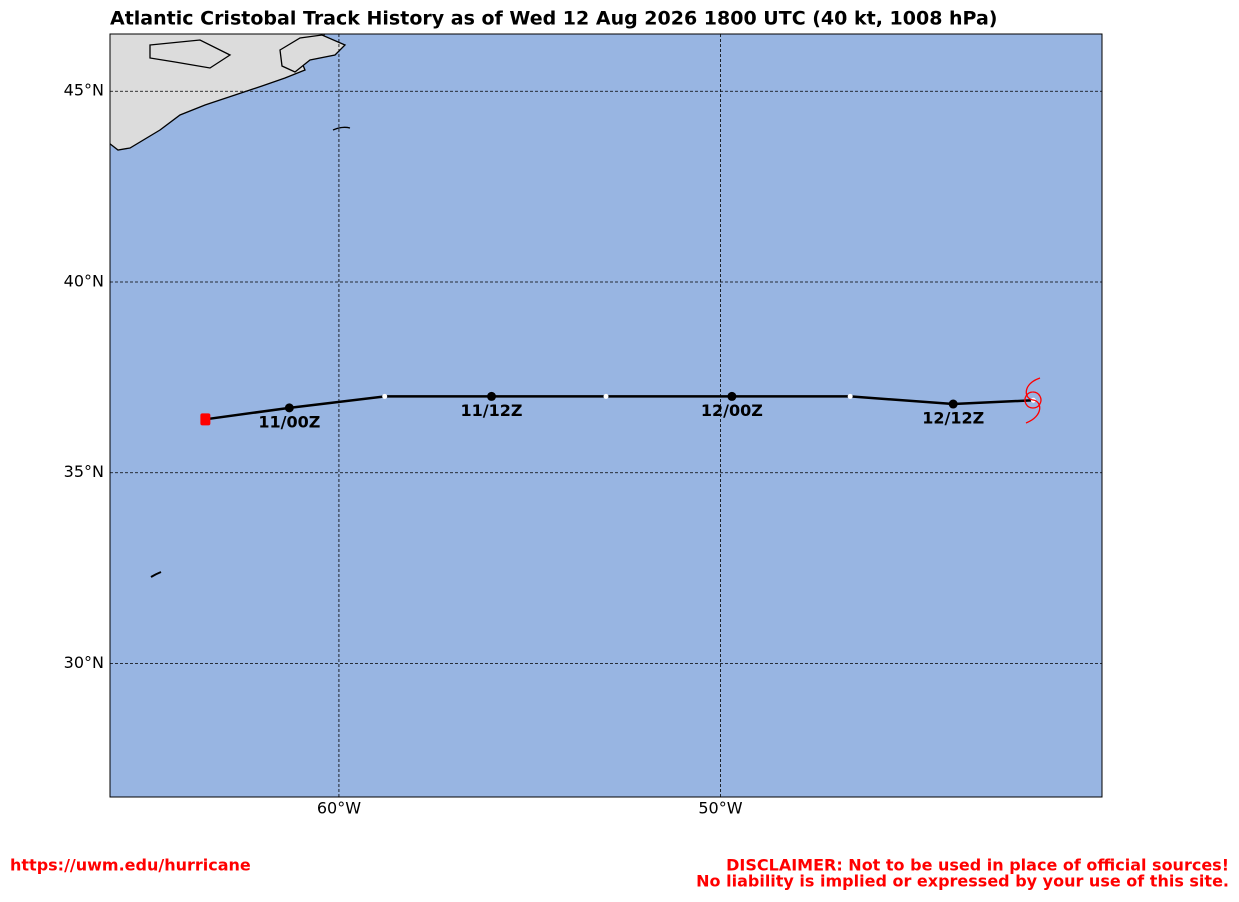 Image resolution: width=1239 pixels, height=902 pixels. Describe the element at coordinates (230, 306) in the screenshot. I see `land` at that location.